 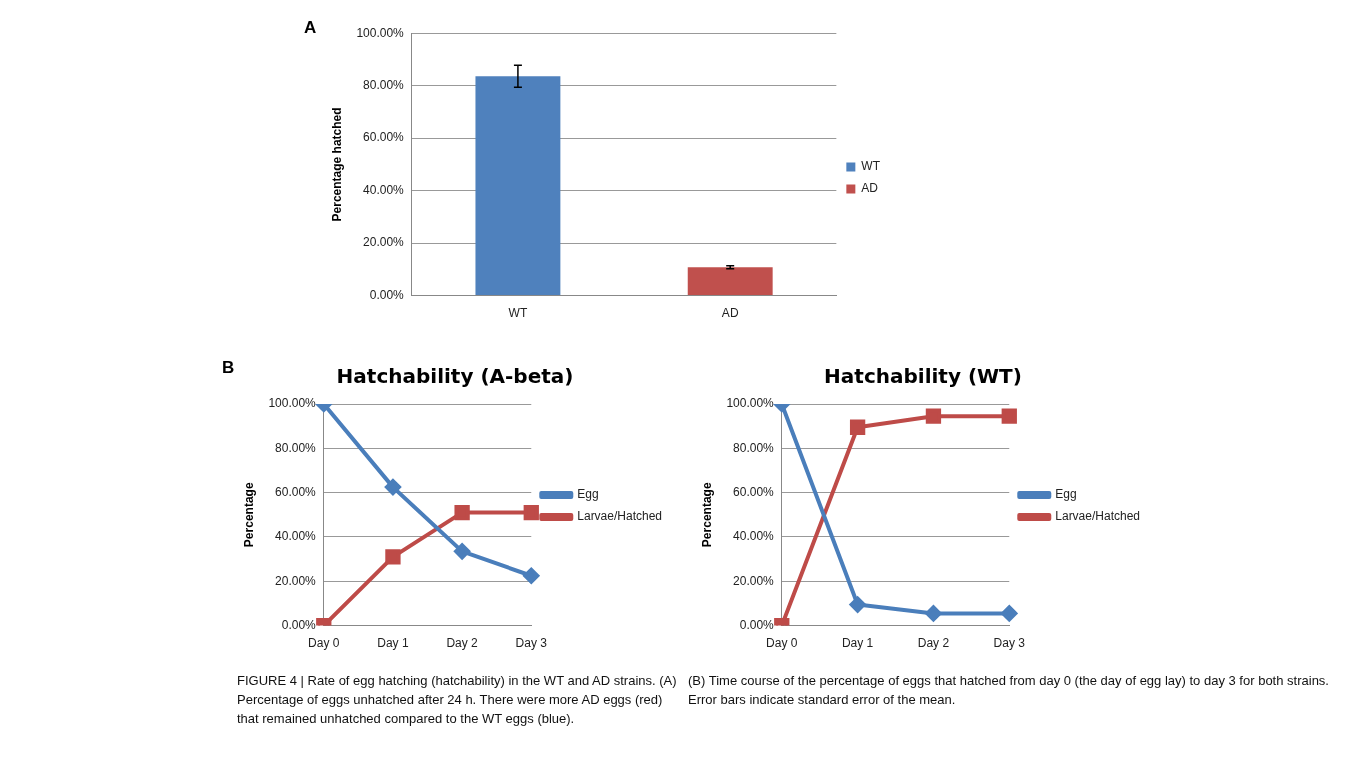 What do you see at coordinates (310, 28) in the screenshot?
I see `text: A` at bounding box center [310, 28].